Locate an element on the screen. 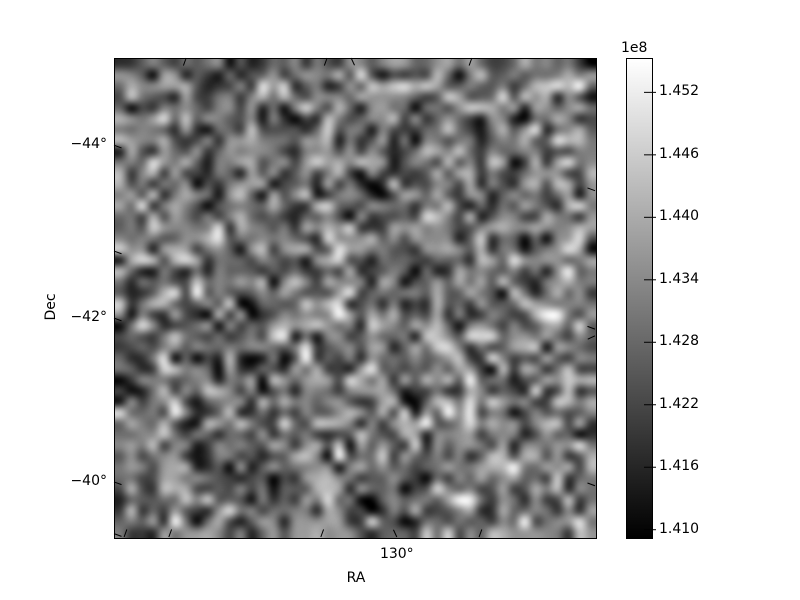 The image size is (800, 600). colorbar-gradient is located at coordinates (639, 298).